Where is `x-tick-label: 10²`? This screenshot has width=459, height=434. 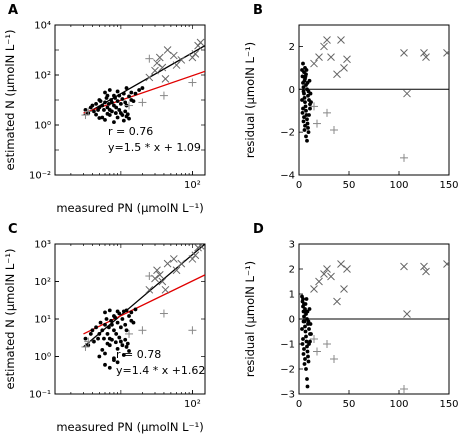 x-tick-label: 10² is located at coordinates (192, 185).